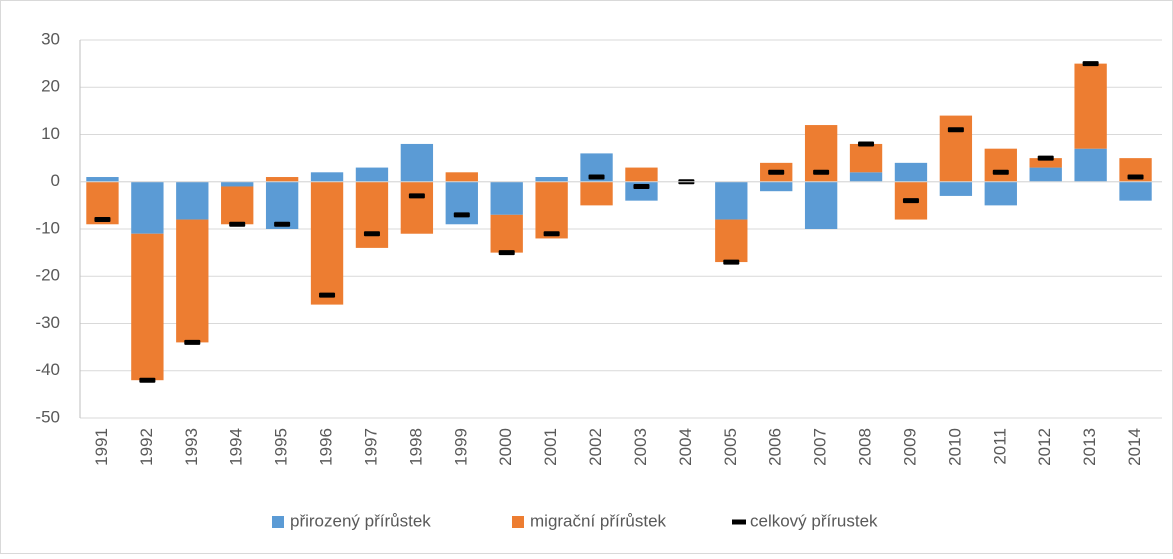  Describe the element at coordinates (47, 275) in the screenshot. I see `y-tick-label: -20` at that location.